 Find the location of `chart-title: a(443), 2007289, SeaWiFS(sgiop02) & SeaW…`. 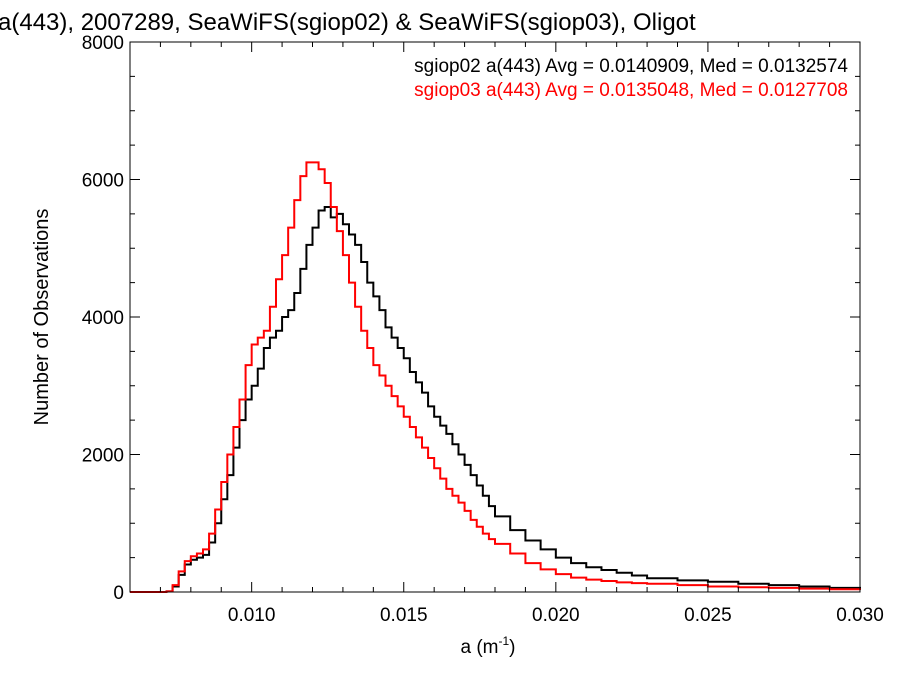

chart-title: a(443), 2007289, SeaWiFS(sgiop02) & SeaW… is located at coordinates (348, 22).